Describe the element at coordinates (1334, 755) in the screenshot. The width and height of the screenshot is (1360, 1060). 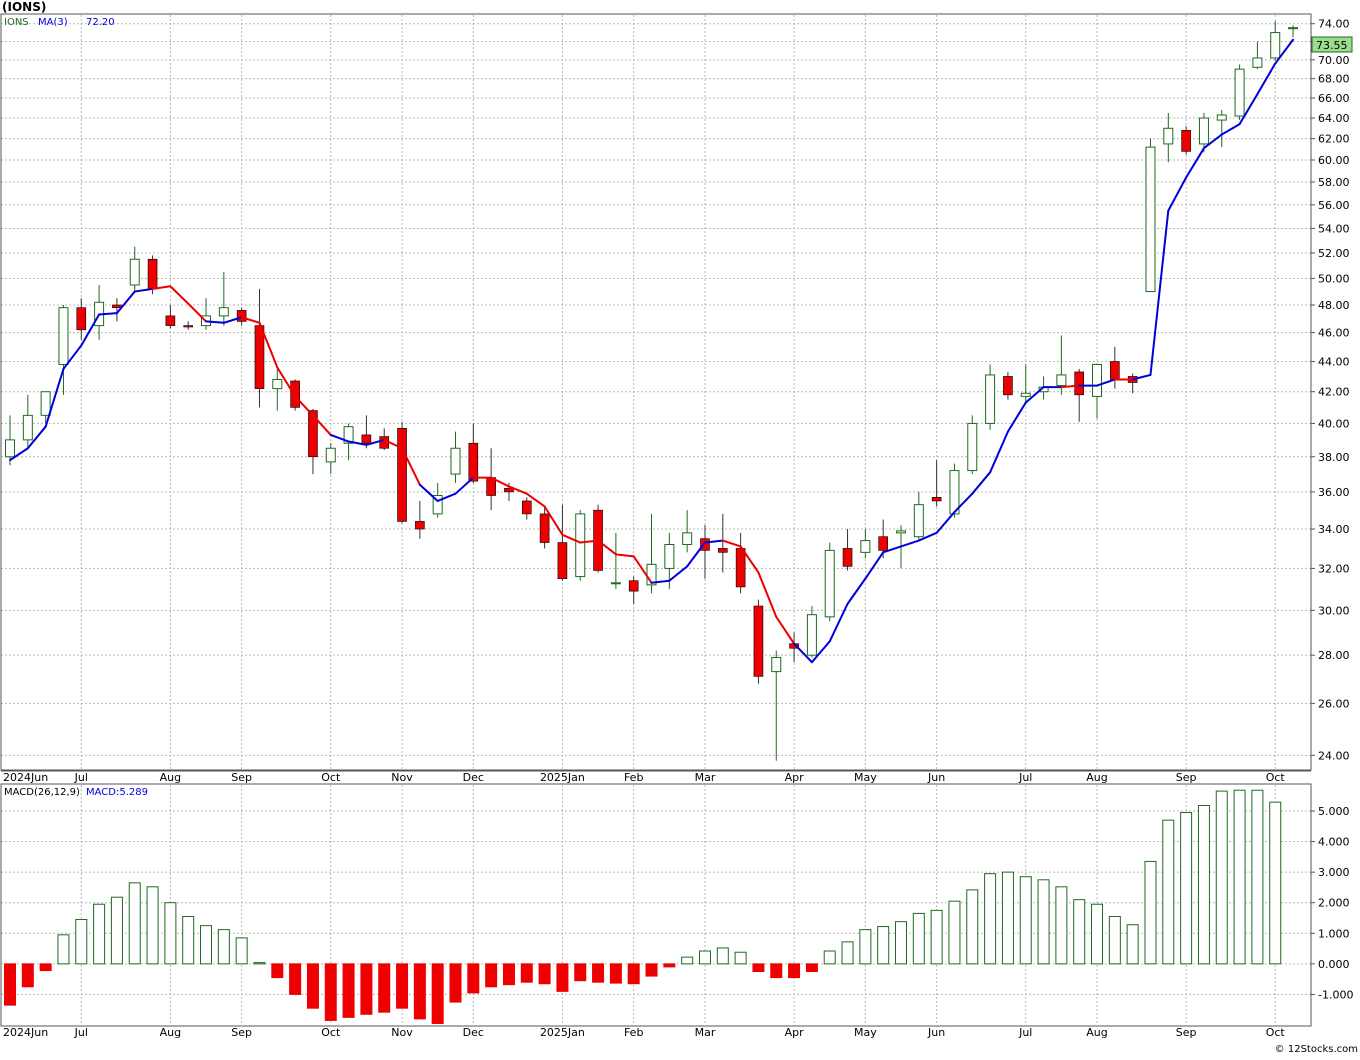
I see `price-tick-label: 24.00` at that location.